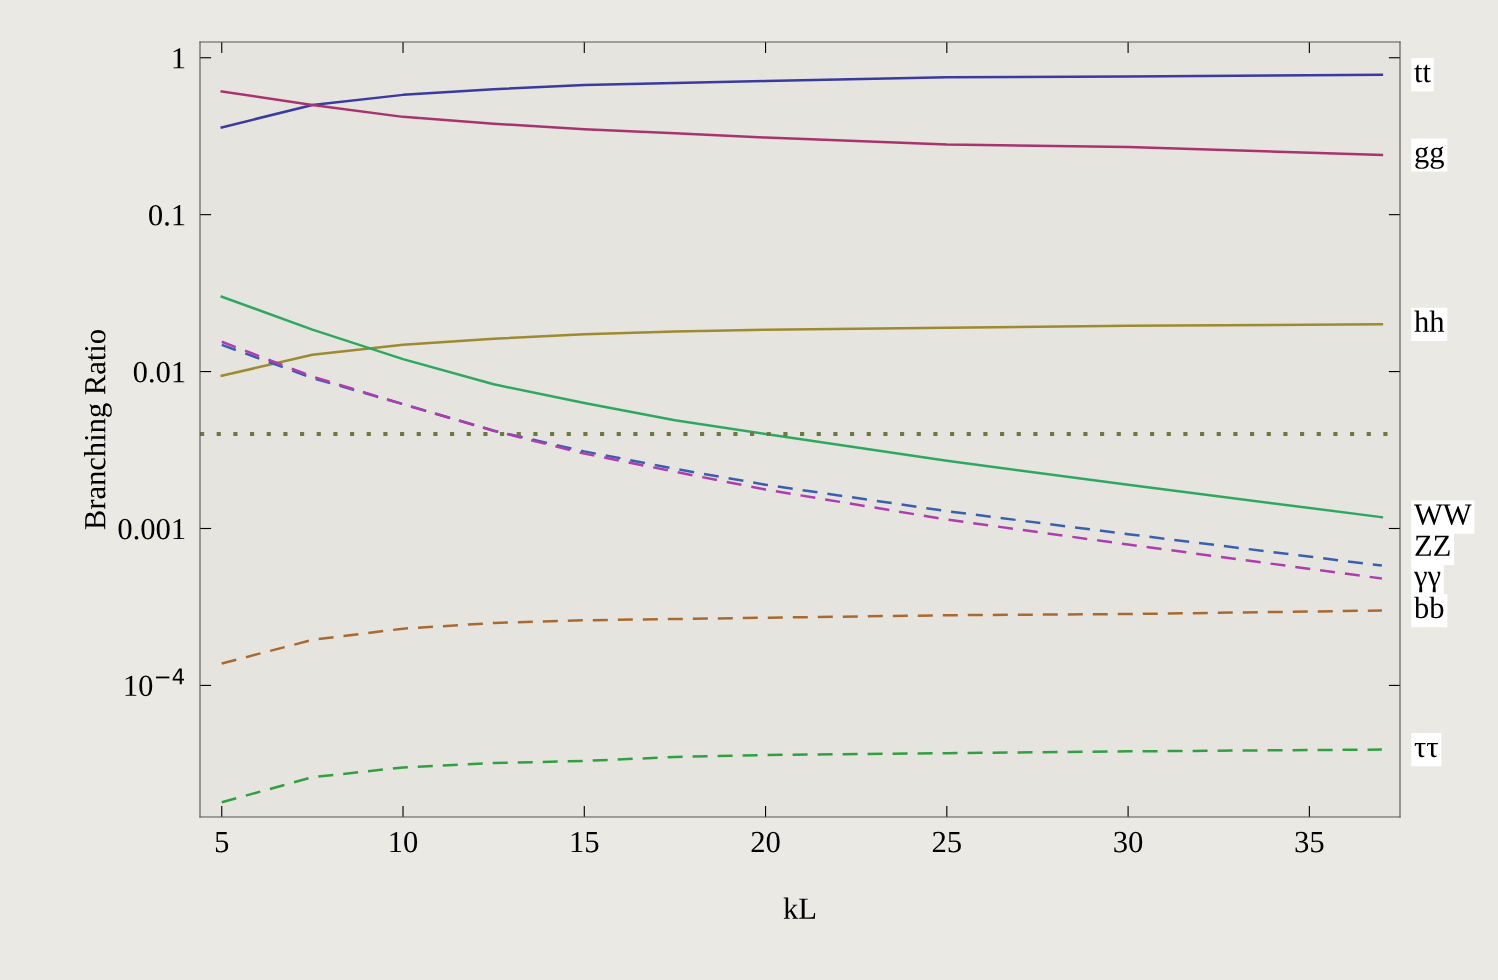 Image resolution: width=1498 pixels, height=980 pixels. What do you see at coordinates (404, 842) in the screenshot?
I see `x-tick-label: 10` at bounding box center [404, 842].